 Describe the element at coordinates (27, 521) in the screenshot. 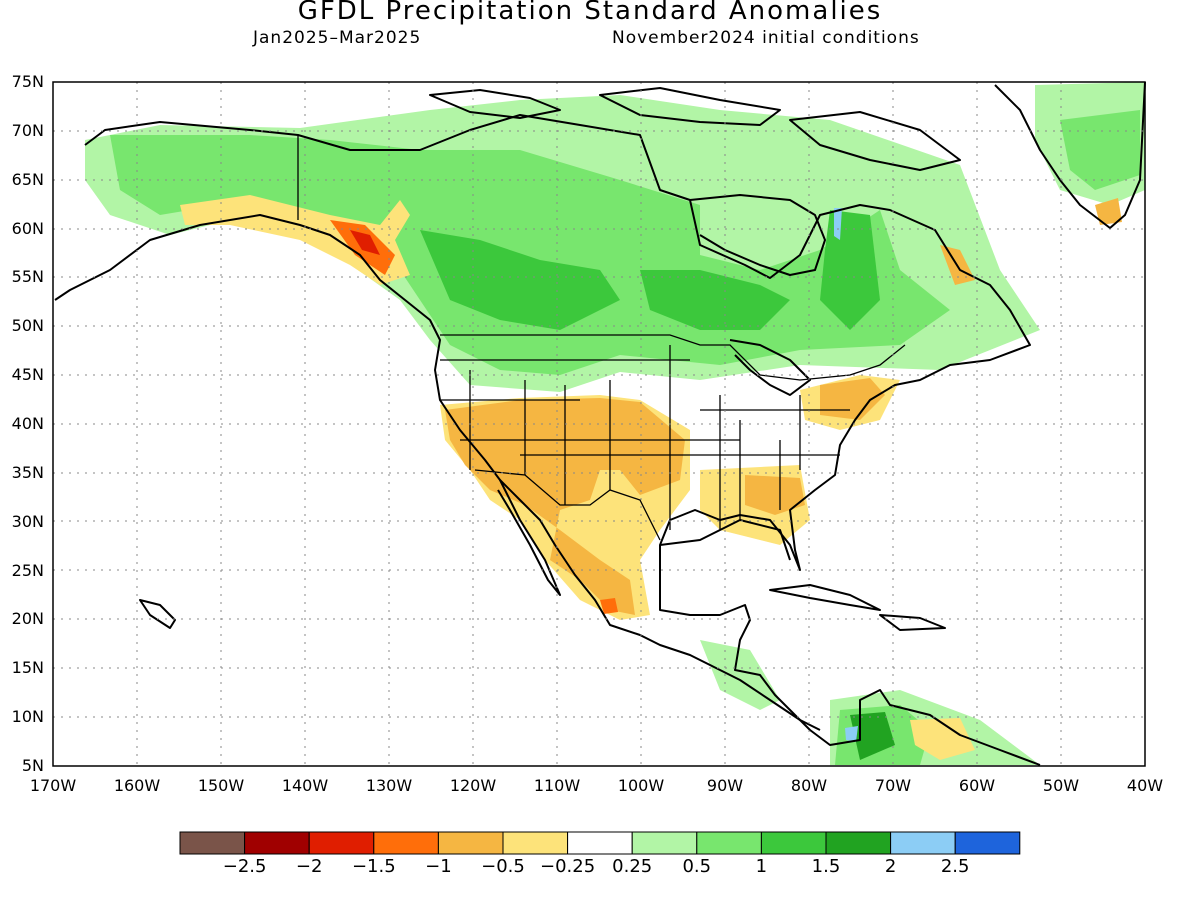

I see `lat-label: 30N` at that location.